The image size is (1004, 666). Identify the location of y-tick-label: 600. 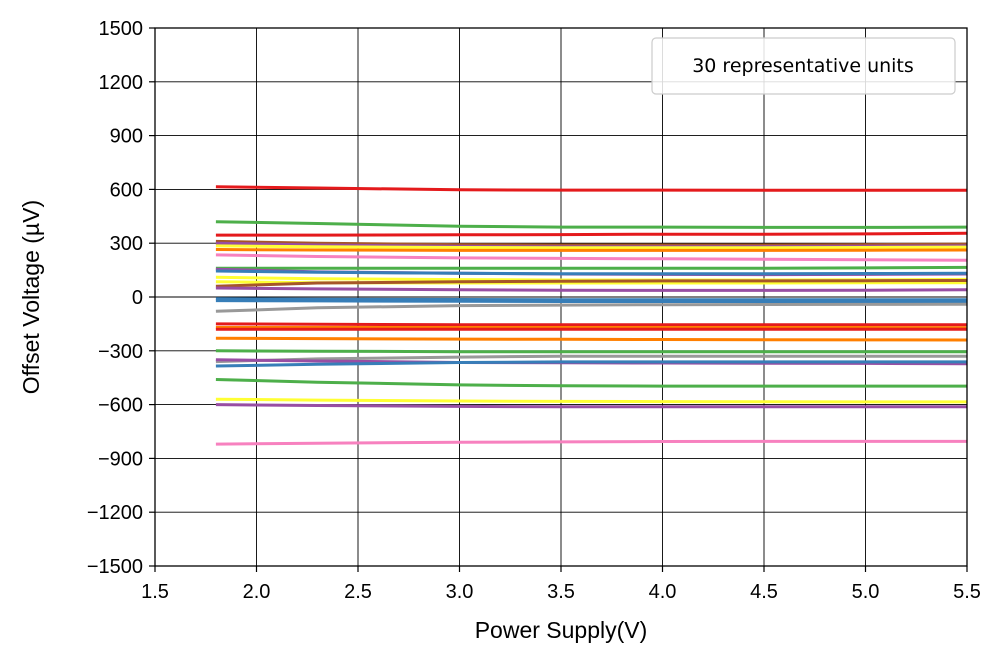
(126, 190).